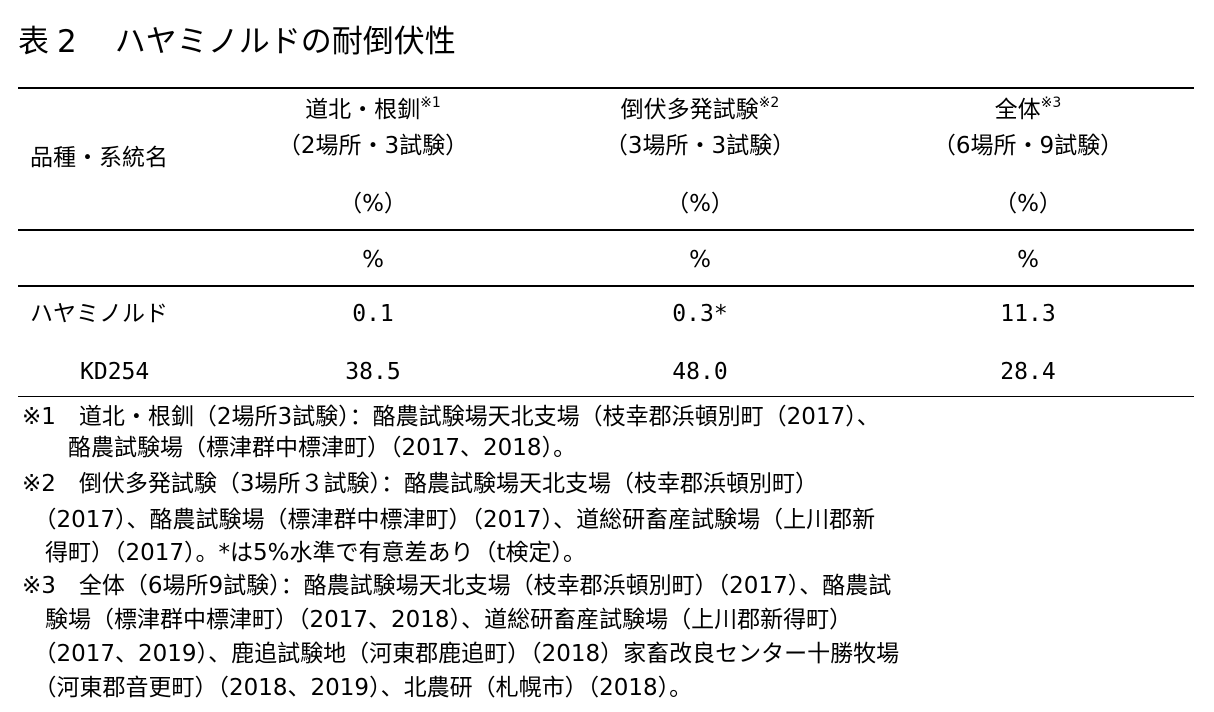 The image size is (1214, 712). I want to click on table-row-name-2: KD254, so click(115, 372).